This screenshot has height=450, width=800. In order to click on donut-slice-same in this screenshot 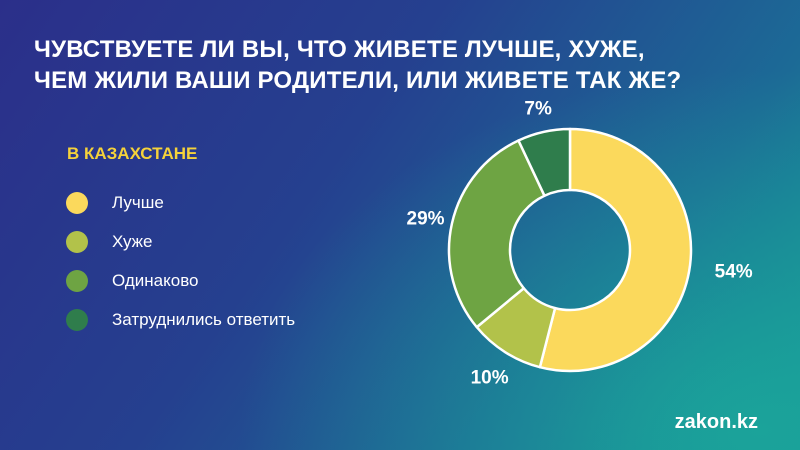, I will do `click(496, 234)`.